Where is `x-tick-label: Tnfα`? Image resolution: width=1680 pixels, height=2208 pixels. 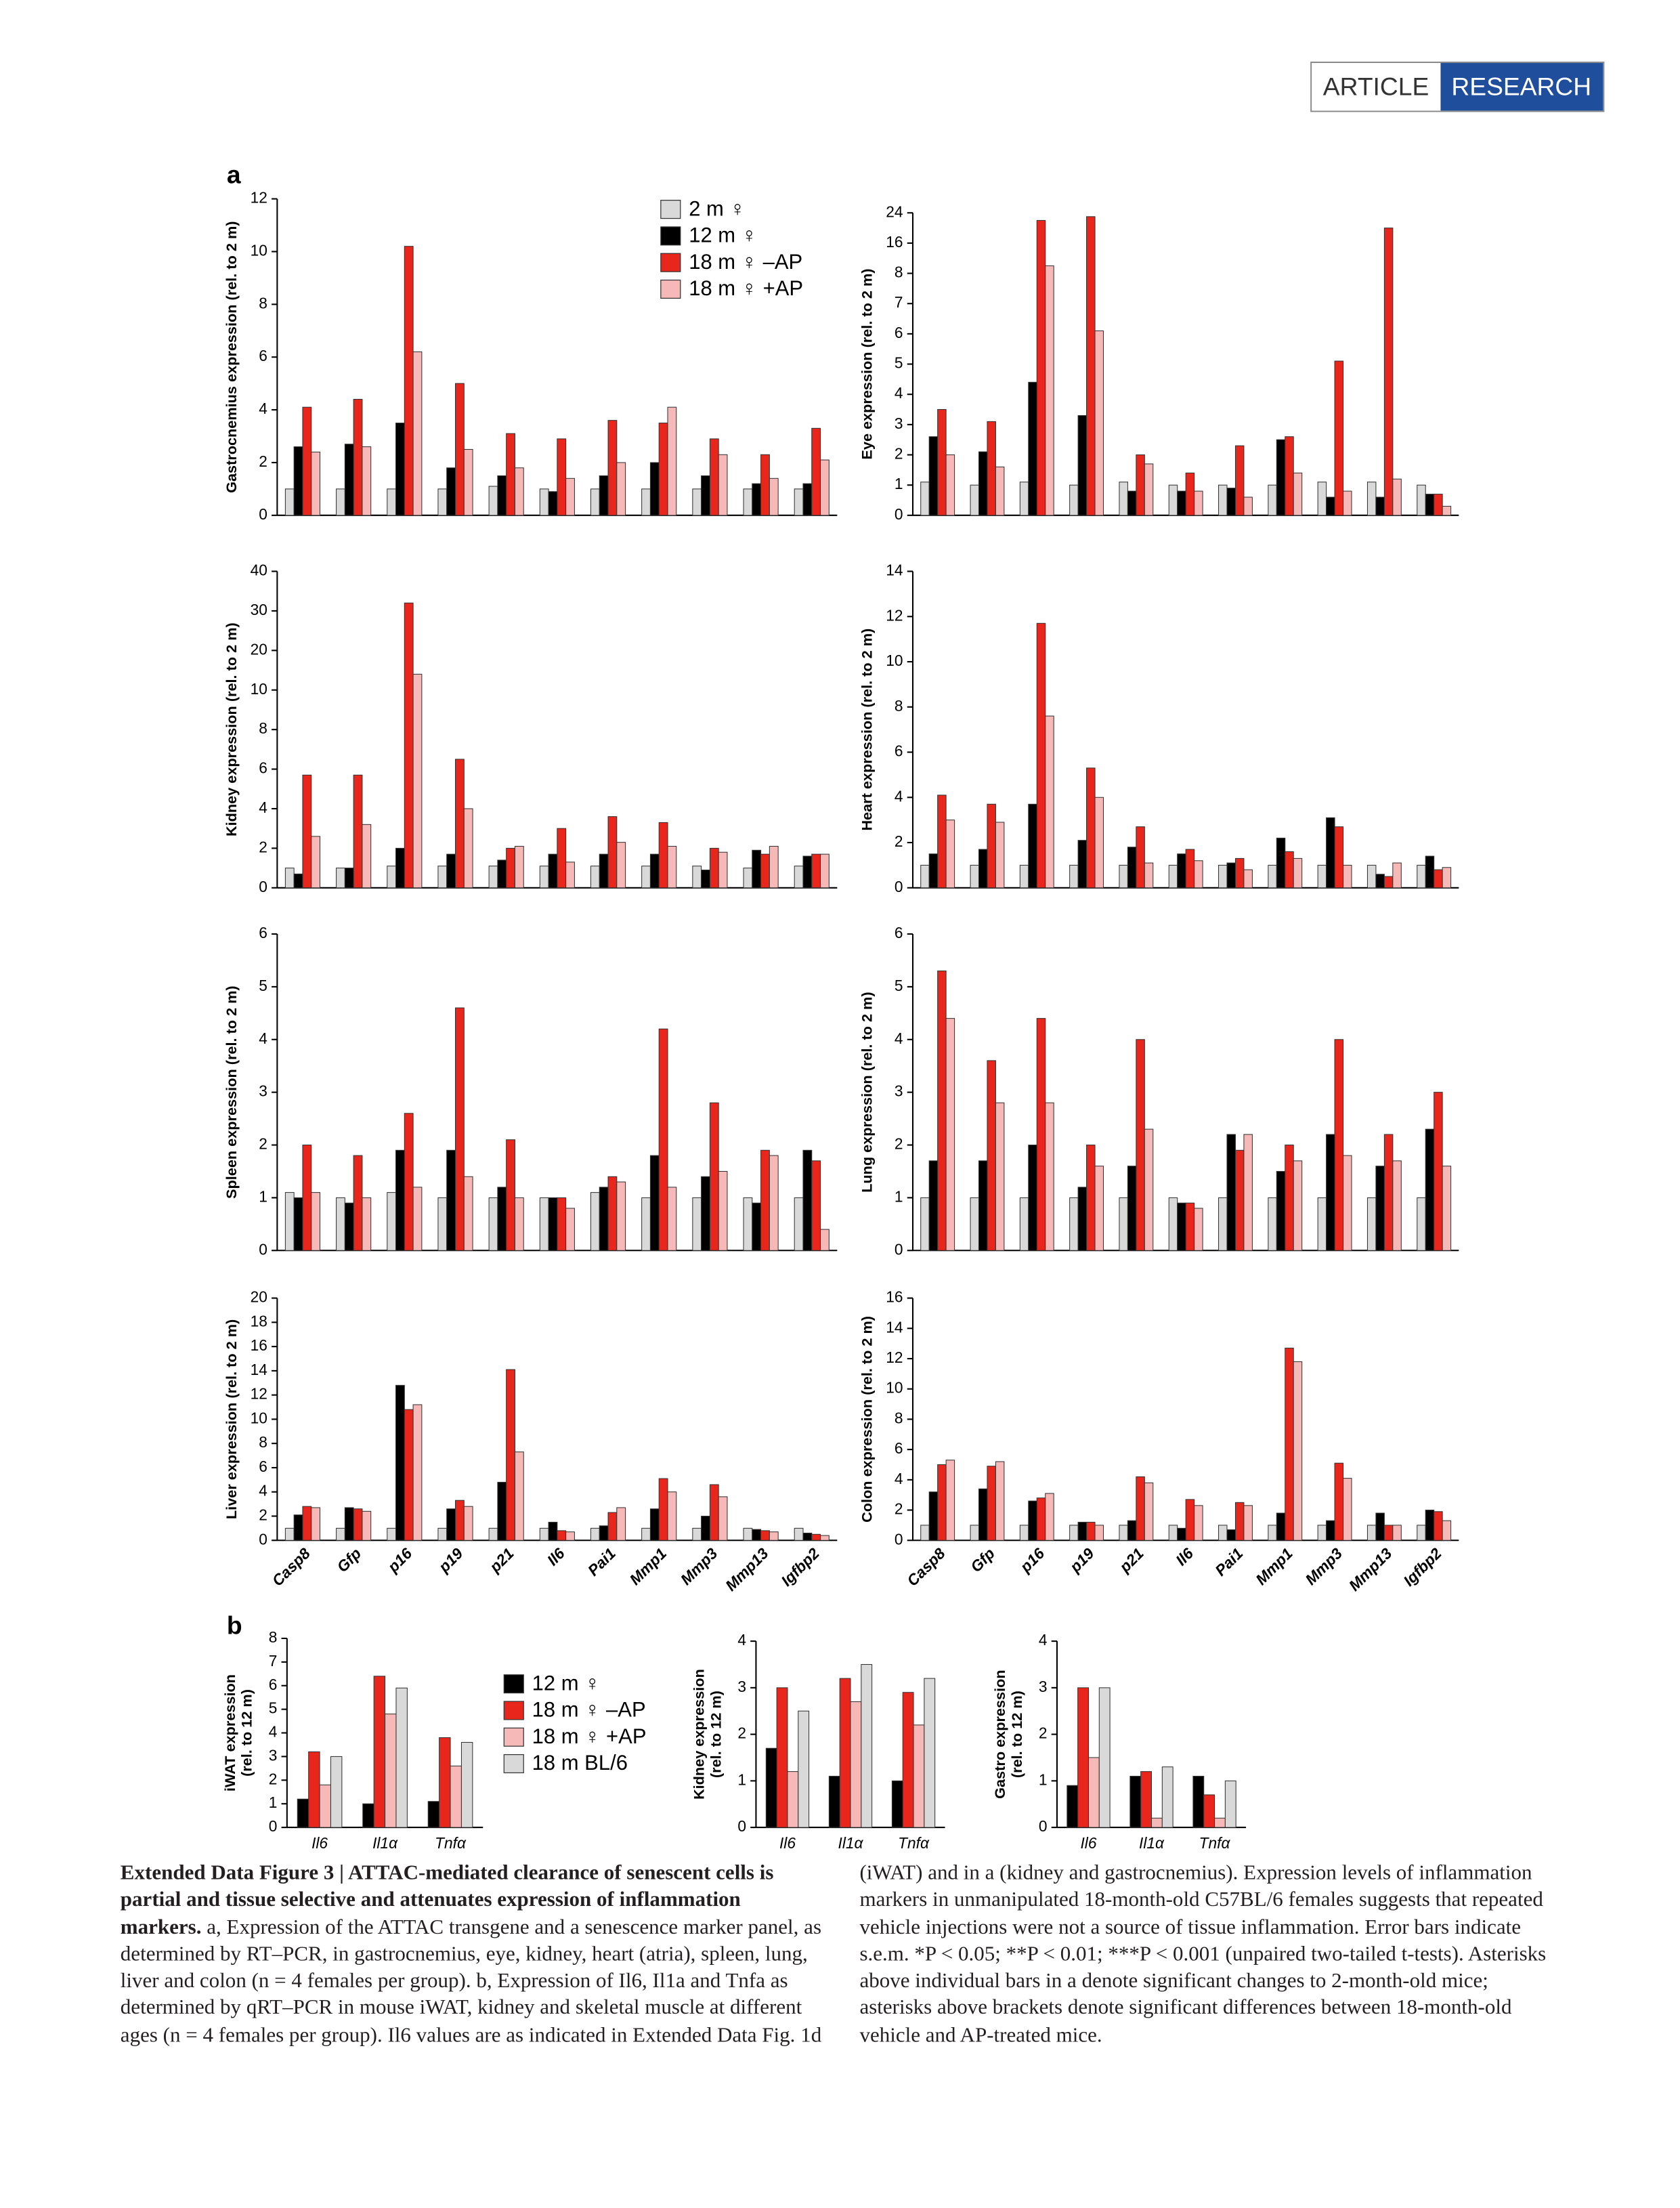 x-tick-label: Tnfα is located at coordinates (914, 1843).